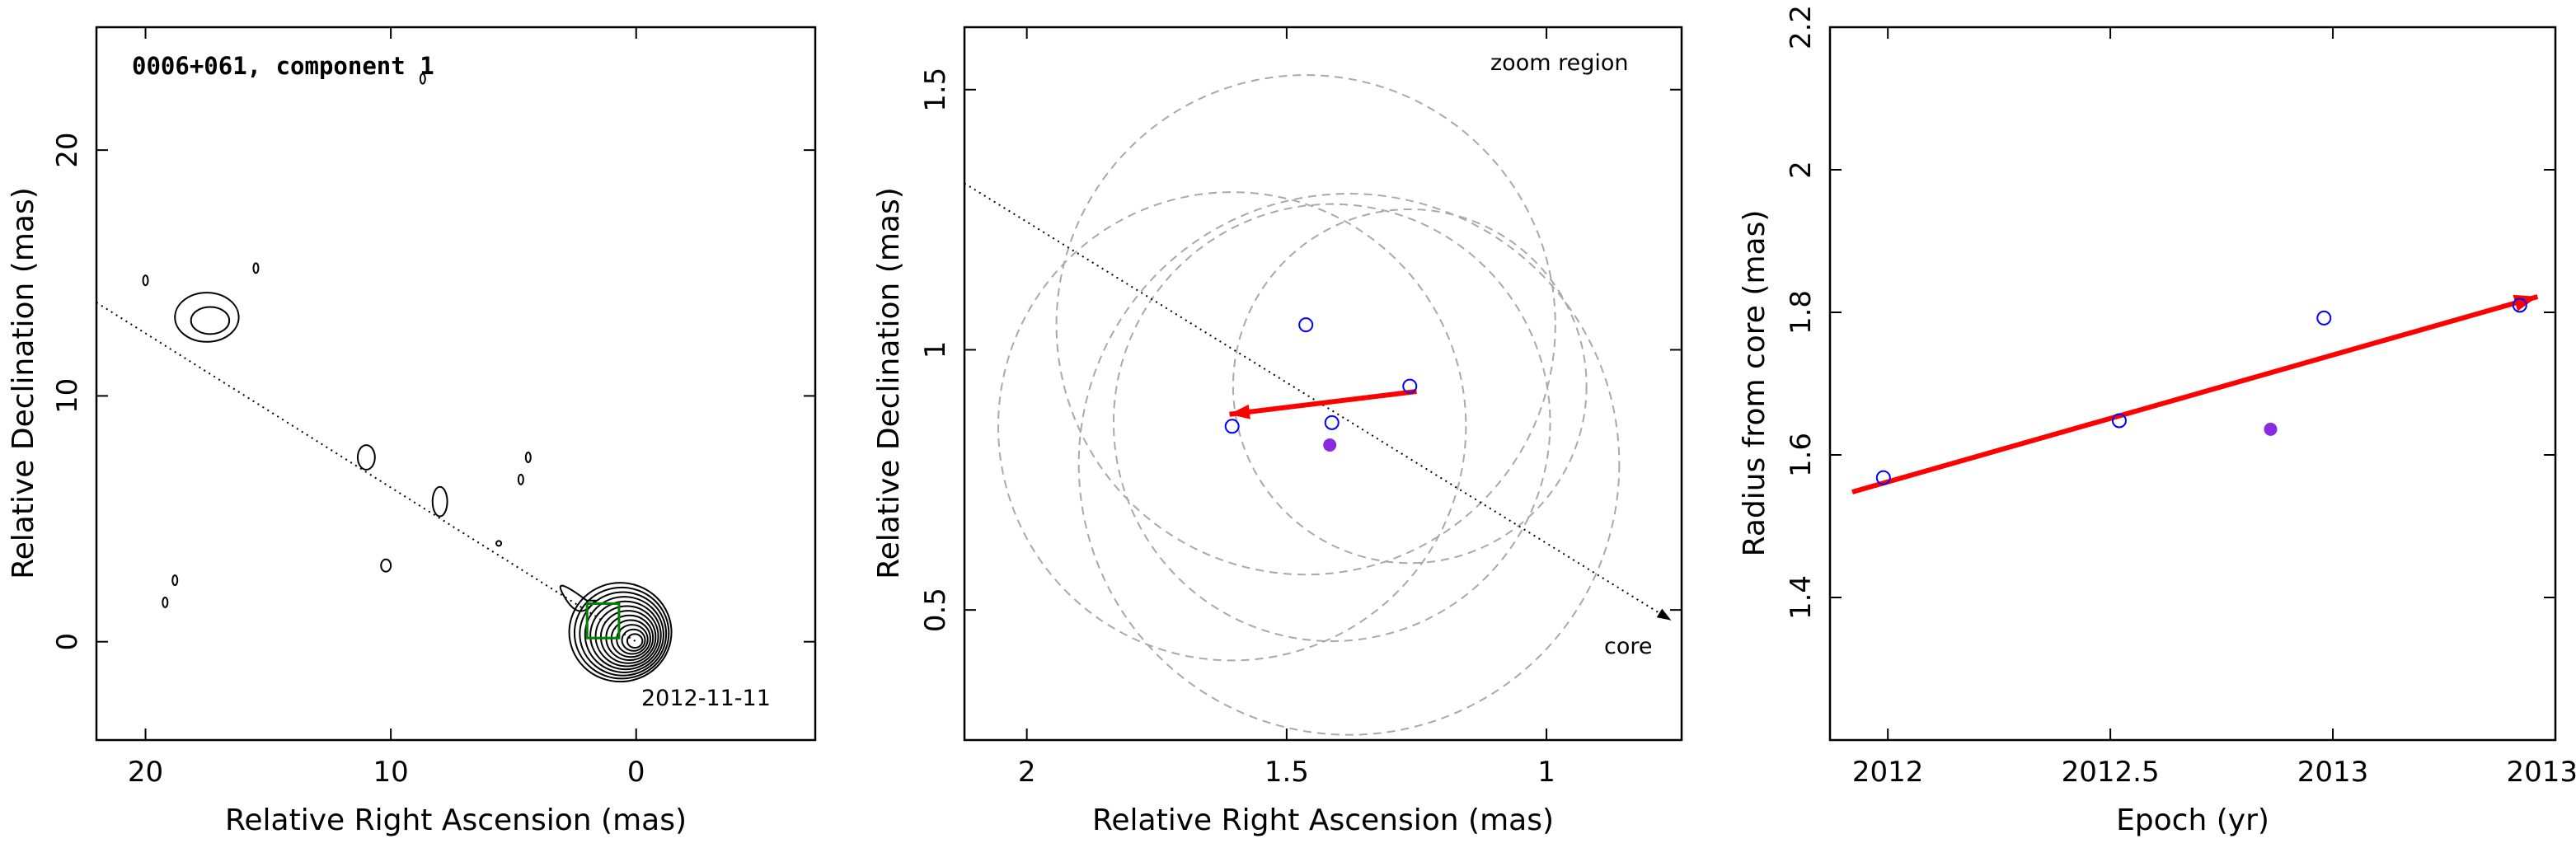 The height and width of the screenshot is (848, 2576). I want to click on zoom-region-x-axis-title: Relative Right Ascension (mas), so click(1323, 820).